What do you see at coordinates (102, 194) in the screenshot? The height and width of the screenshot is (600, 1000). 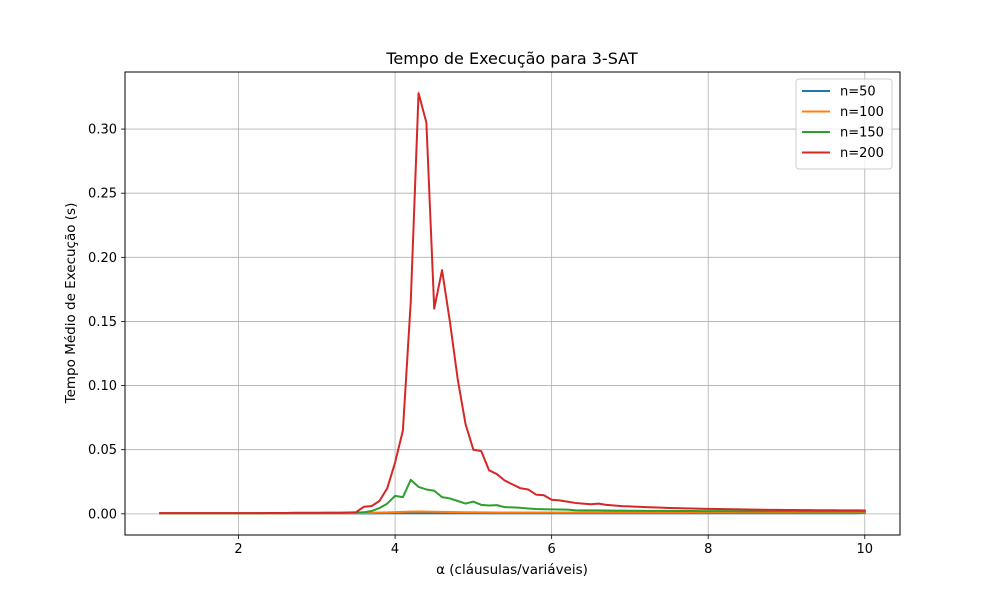 I see `y-tick-label: 0.25` at bounding box center [102, 194].